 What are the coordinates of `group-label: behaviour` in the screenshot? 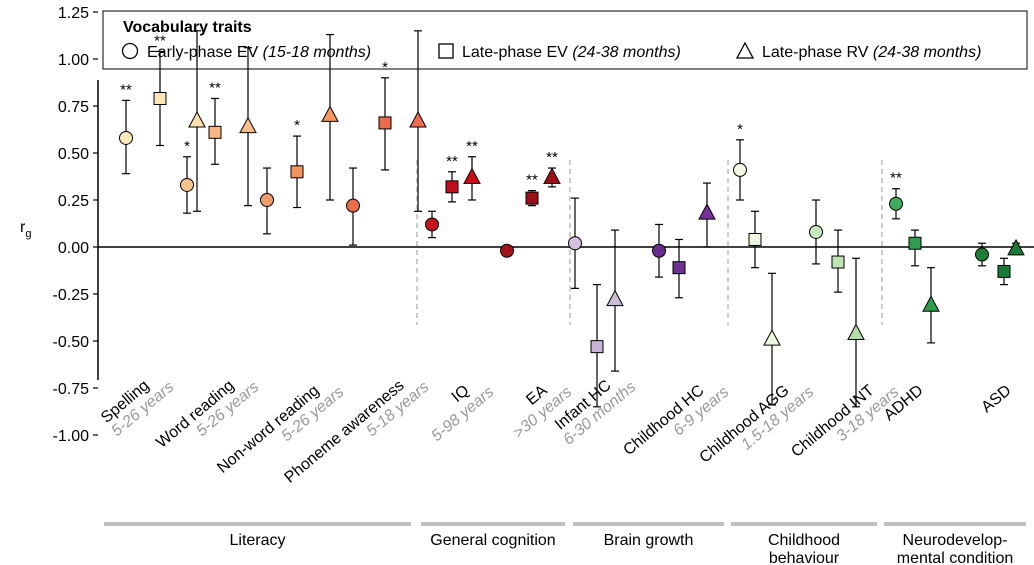 It's located at (804, 557).